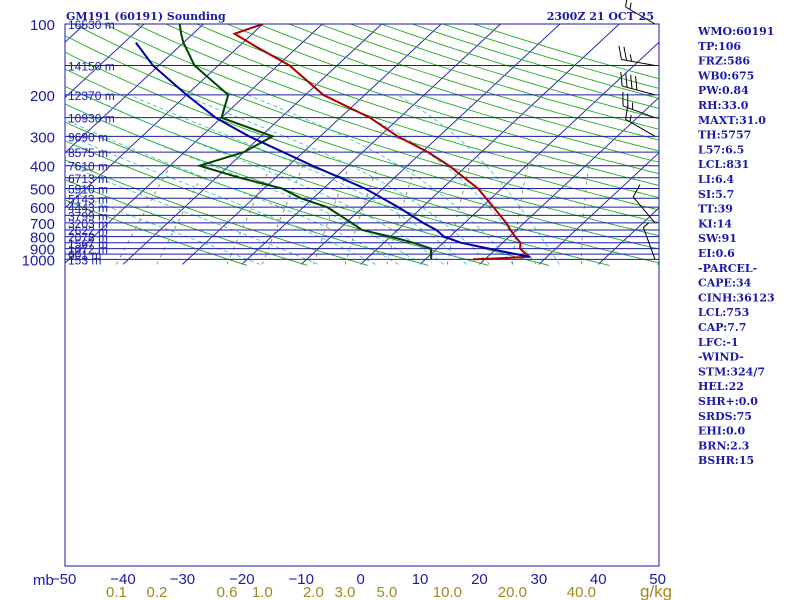 This screenshot has width=800, height=600. I want to click on stability-index-item: CAP:7.7, so click(722, 327).